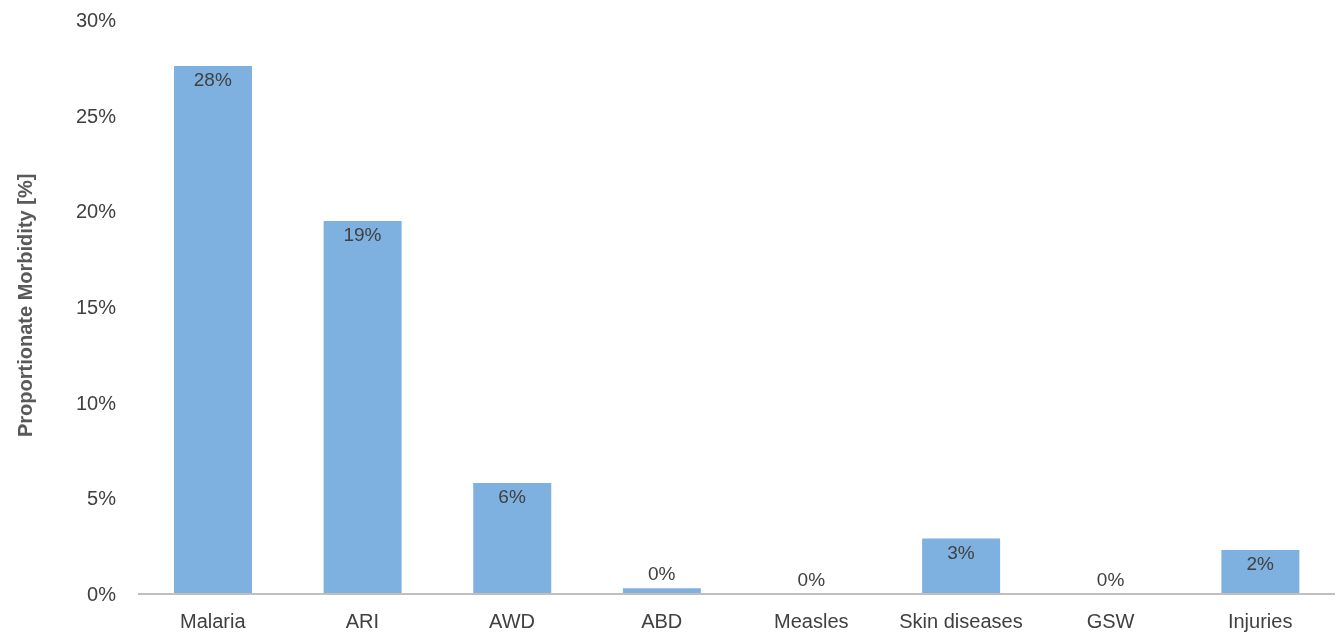 This screenshot has height=644, width=1343. Describe the element at coordinates (96, 307) in the screenshot. I see `y-tick-label: 15%` at that location.